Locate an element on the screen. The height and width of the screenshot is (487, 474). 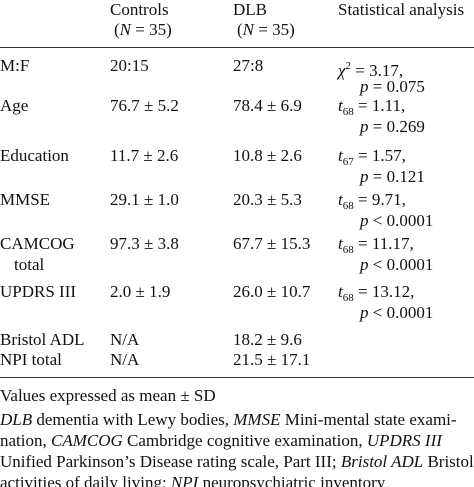
note-summary: Values expressed as mean ± SD is located at coordinates (108, 395).